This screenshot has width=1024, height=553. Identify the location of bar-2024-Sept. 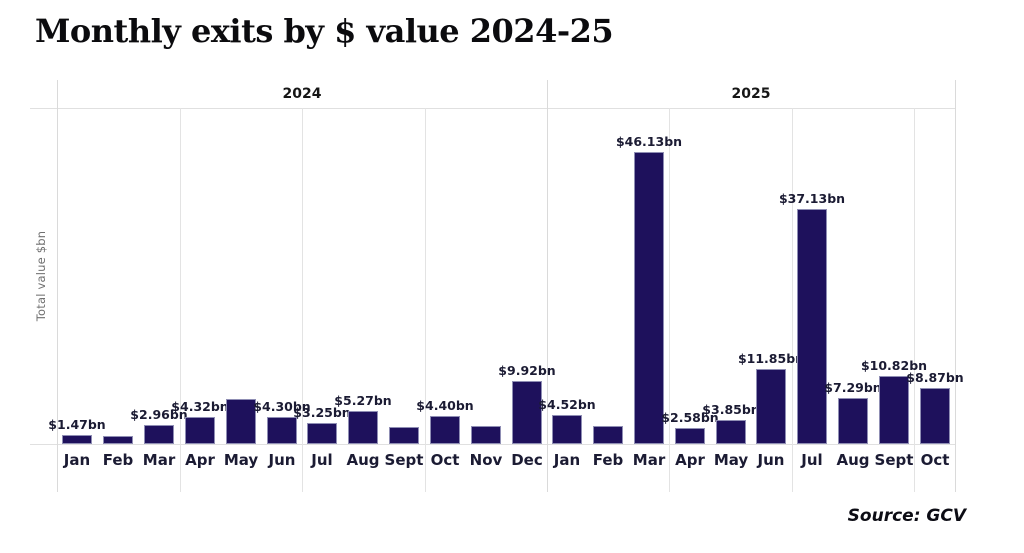
(404, 435).